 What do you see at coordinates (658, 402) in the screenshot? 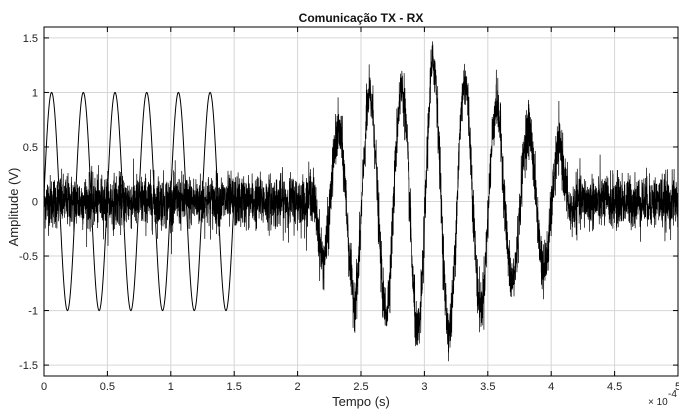
I see `x-multiplier-label: × 10` at bounding box center [658, 402].